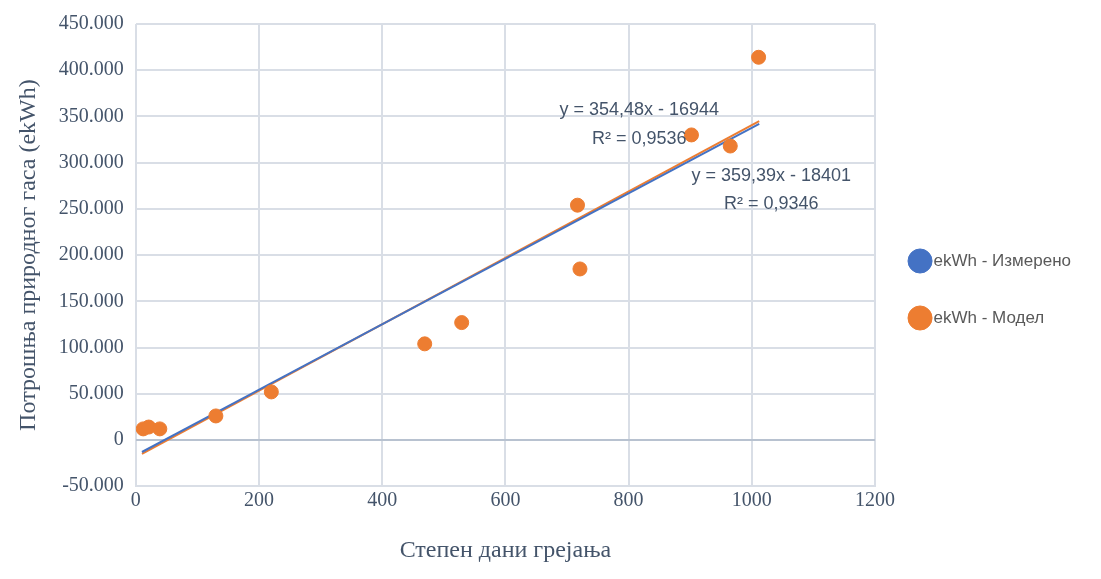 The height and width of the screenshot is (579, 1101). I want to click on y-tick-label: 350.000, so click(91, 114).